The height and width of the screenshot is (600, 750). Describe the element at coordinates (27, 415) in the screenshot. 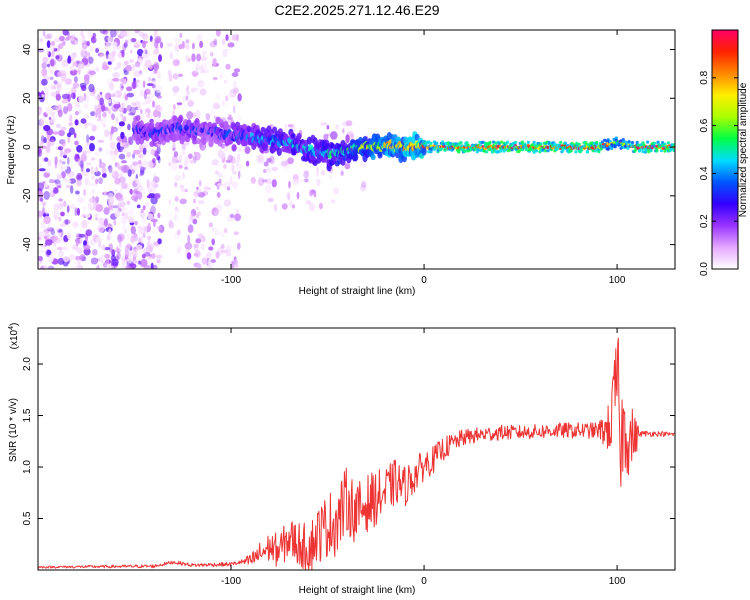

I see `y-tick-label: 1.5` at that location.